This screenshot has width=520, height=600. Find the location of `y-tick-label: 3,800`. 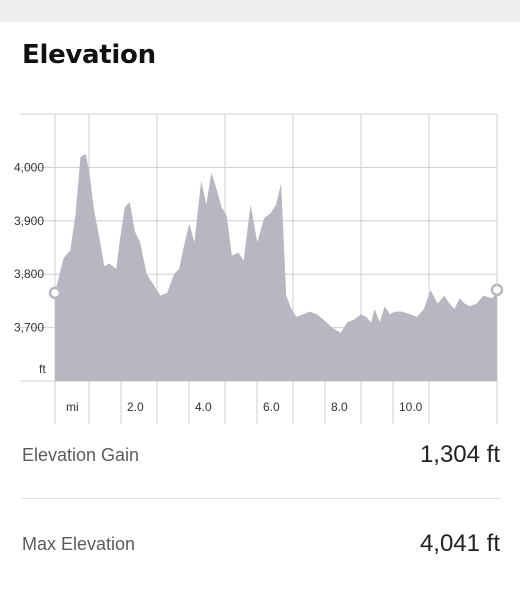

y-tick-label: 3,800 is located at coordinates (29, 274).